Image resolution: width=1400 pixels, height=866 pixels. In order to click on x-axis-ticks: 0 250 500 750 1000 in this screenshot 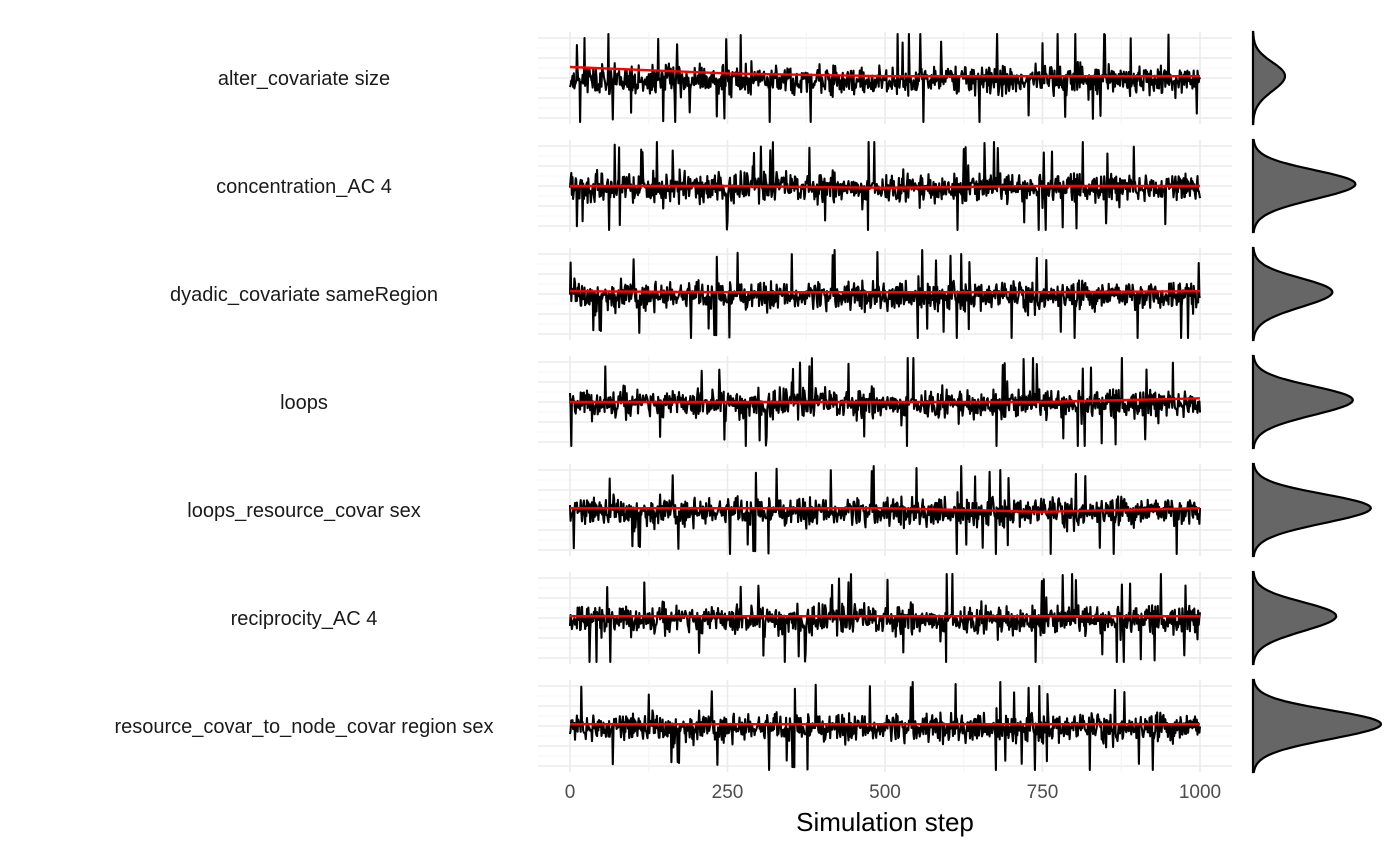, I will do `click(893, 792)`.